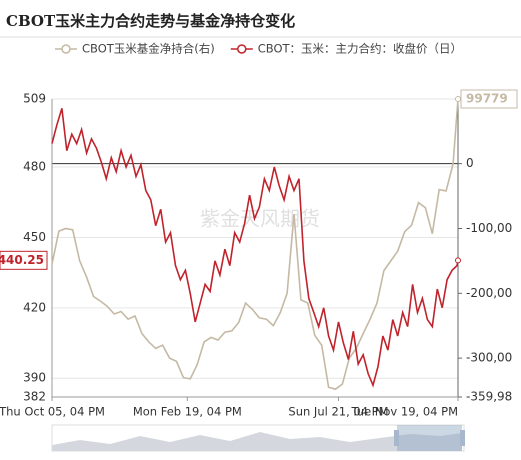 This screenshot has width=521, height=460. I want to click on y-tick-label: 450, so click(34, 237).